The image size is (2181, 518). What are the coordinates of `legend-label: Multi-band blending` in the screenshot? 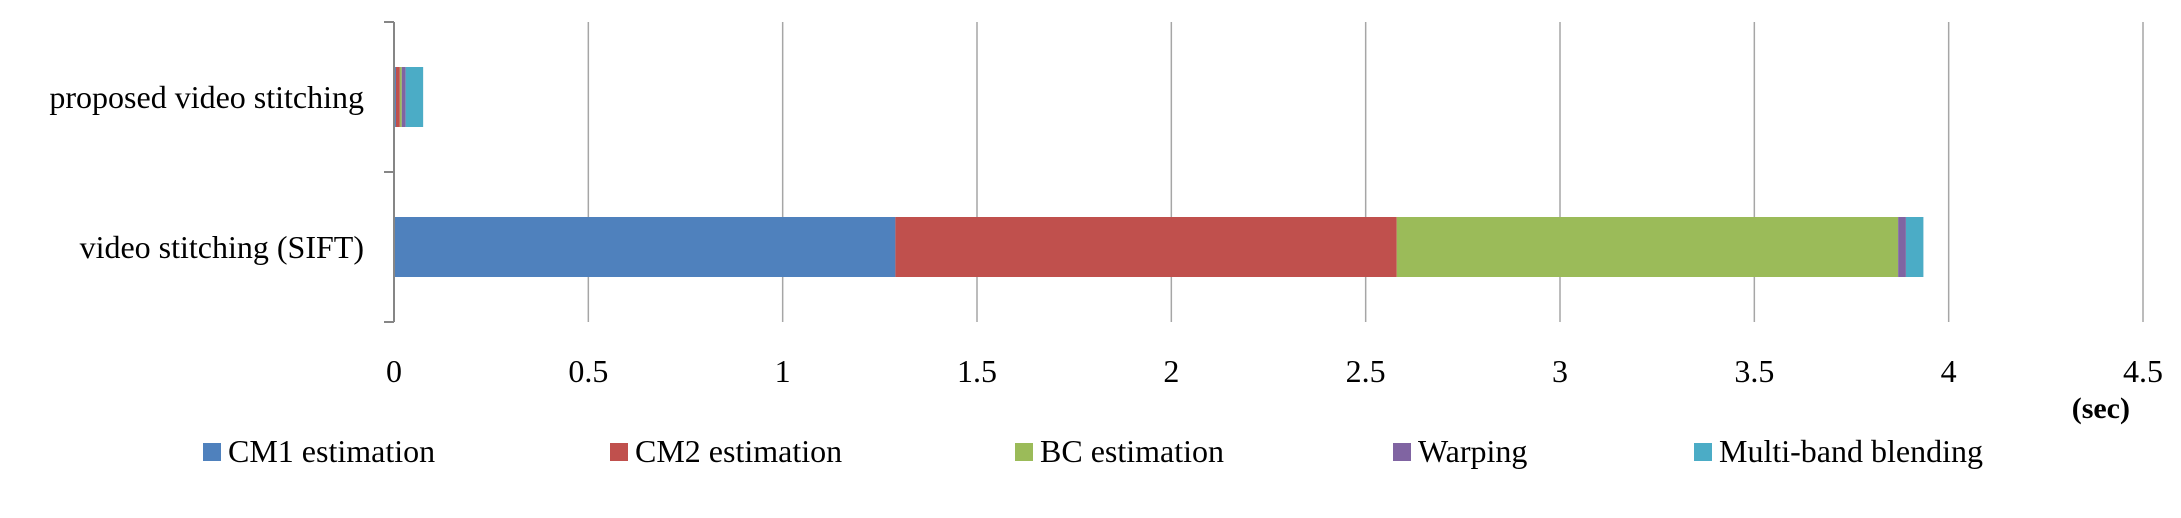 It's located at (1851, 451).